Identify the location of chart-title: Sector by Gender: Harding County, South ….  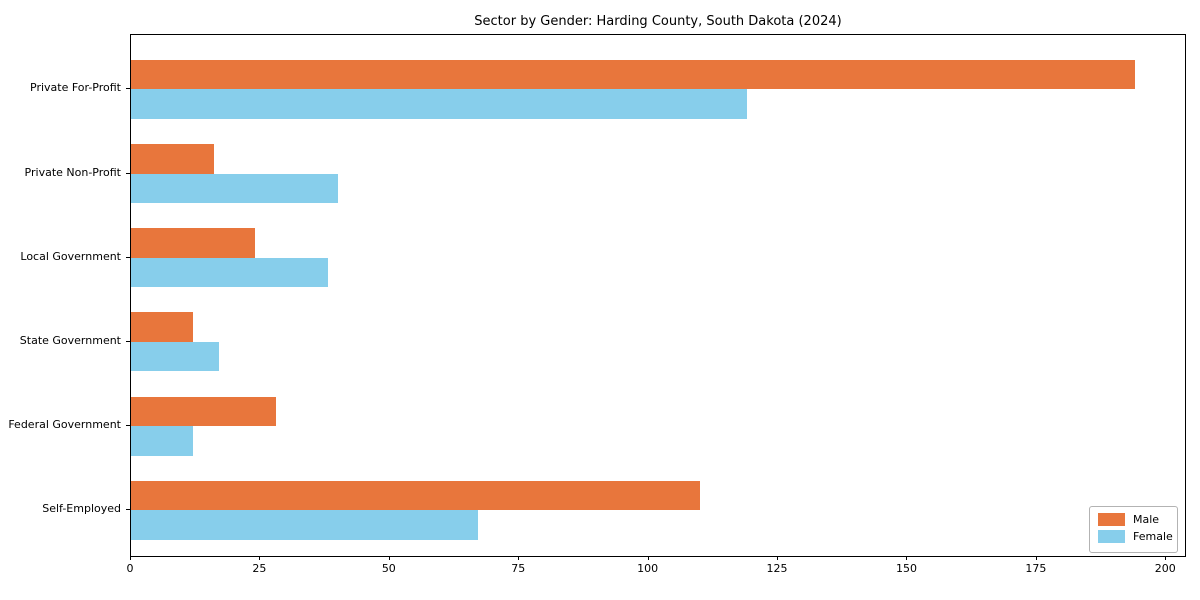
(658, 21).